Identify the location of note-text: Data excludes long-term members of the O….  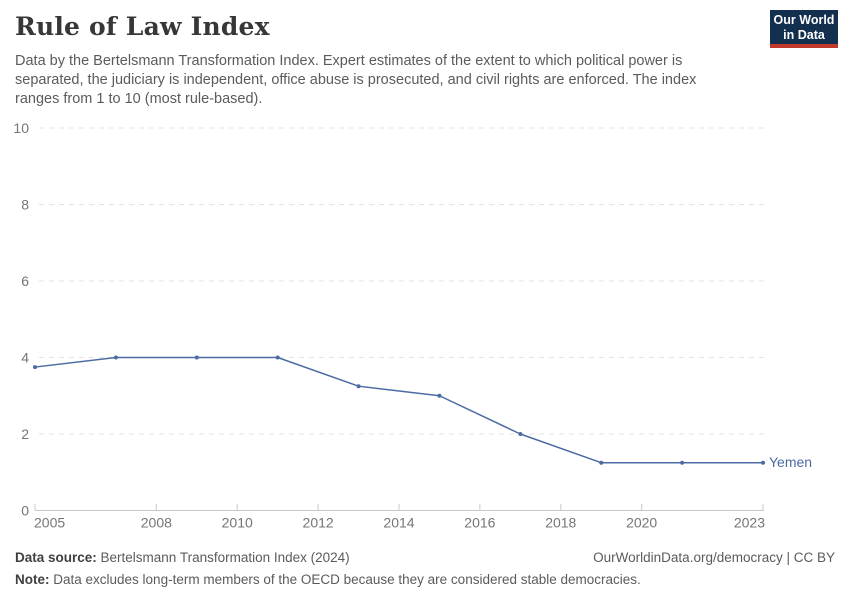
(345, 579).